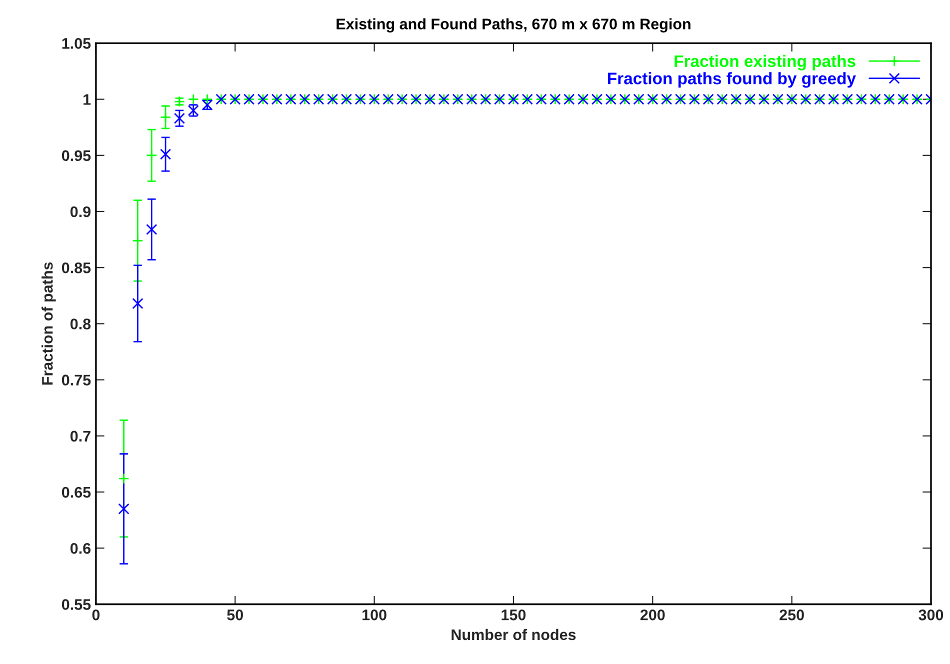 The image size is (950, 664). Describe the element at coordinates (235, 615) in the screenshot. I see `x-tick-label: 50` at that location.